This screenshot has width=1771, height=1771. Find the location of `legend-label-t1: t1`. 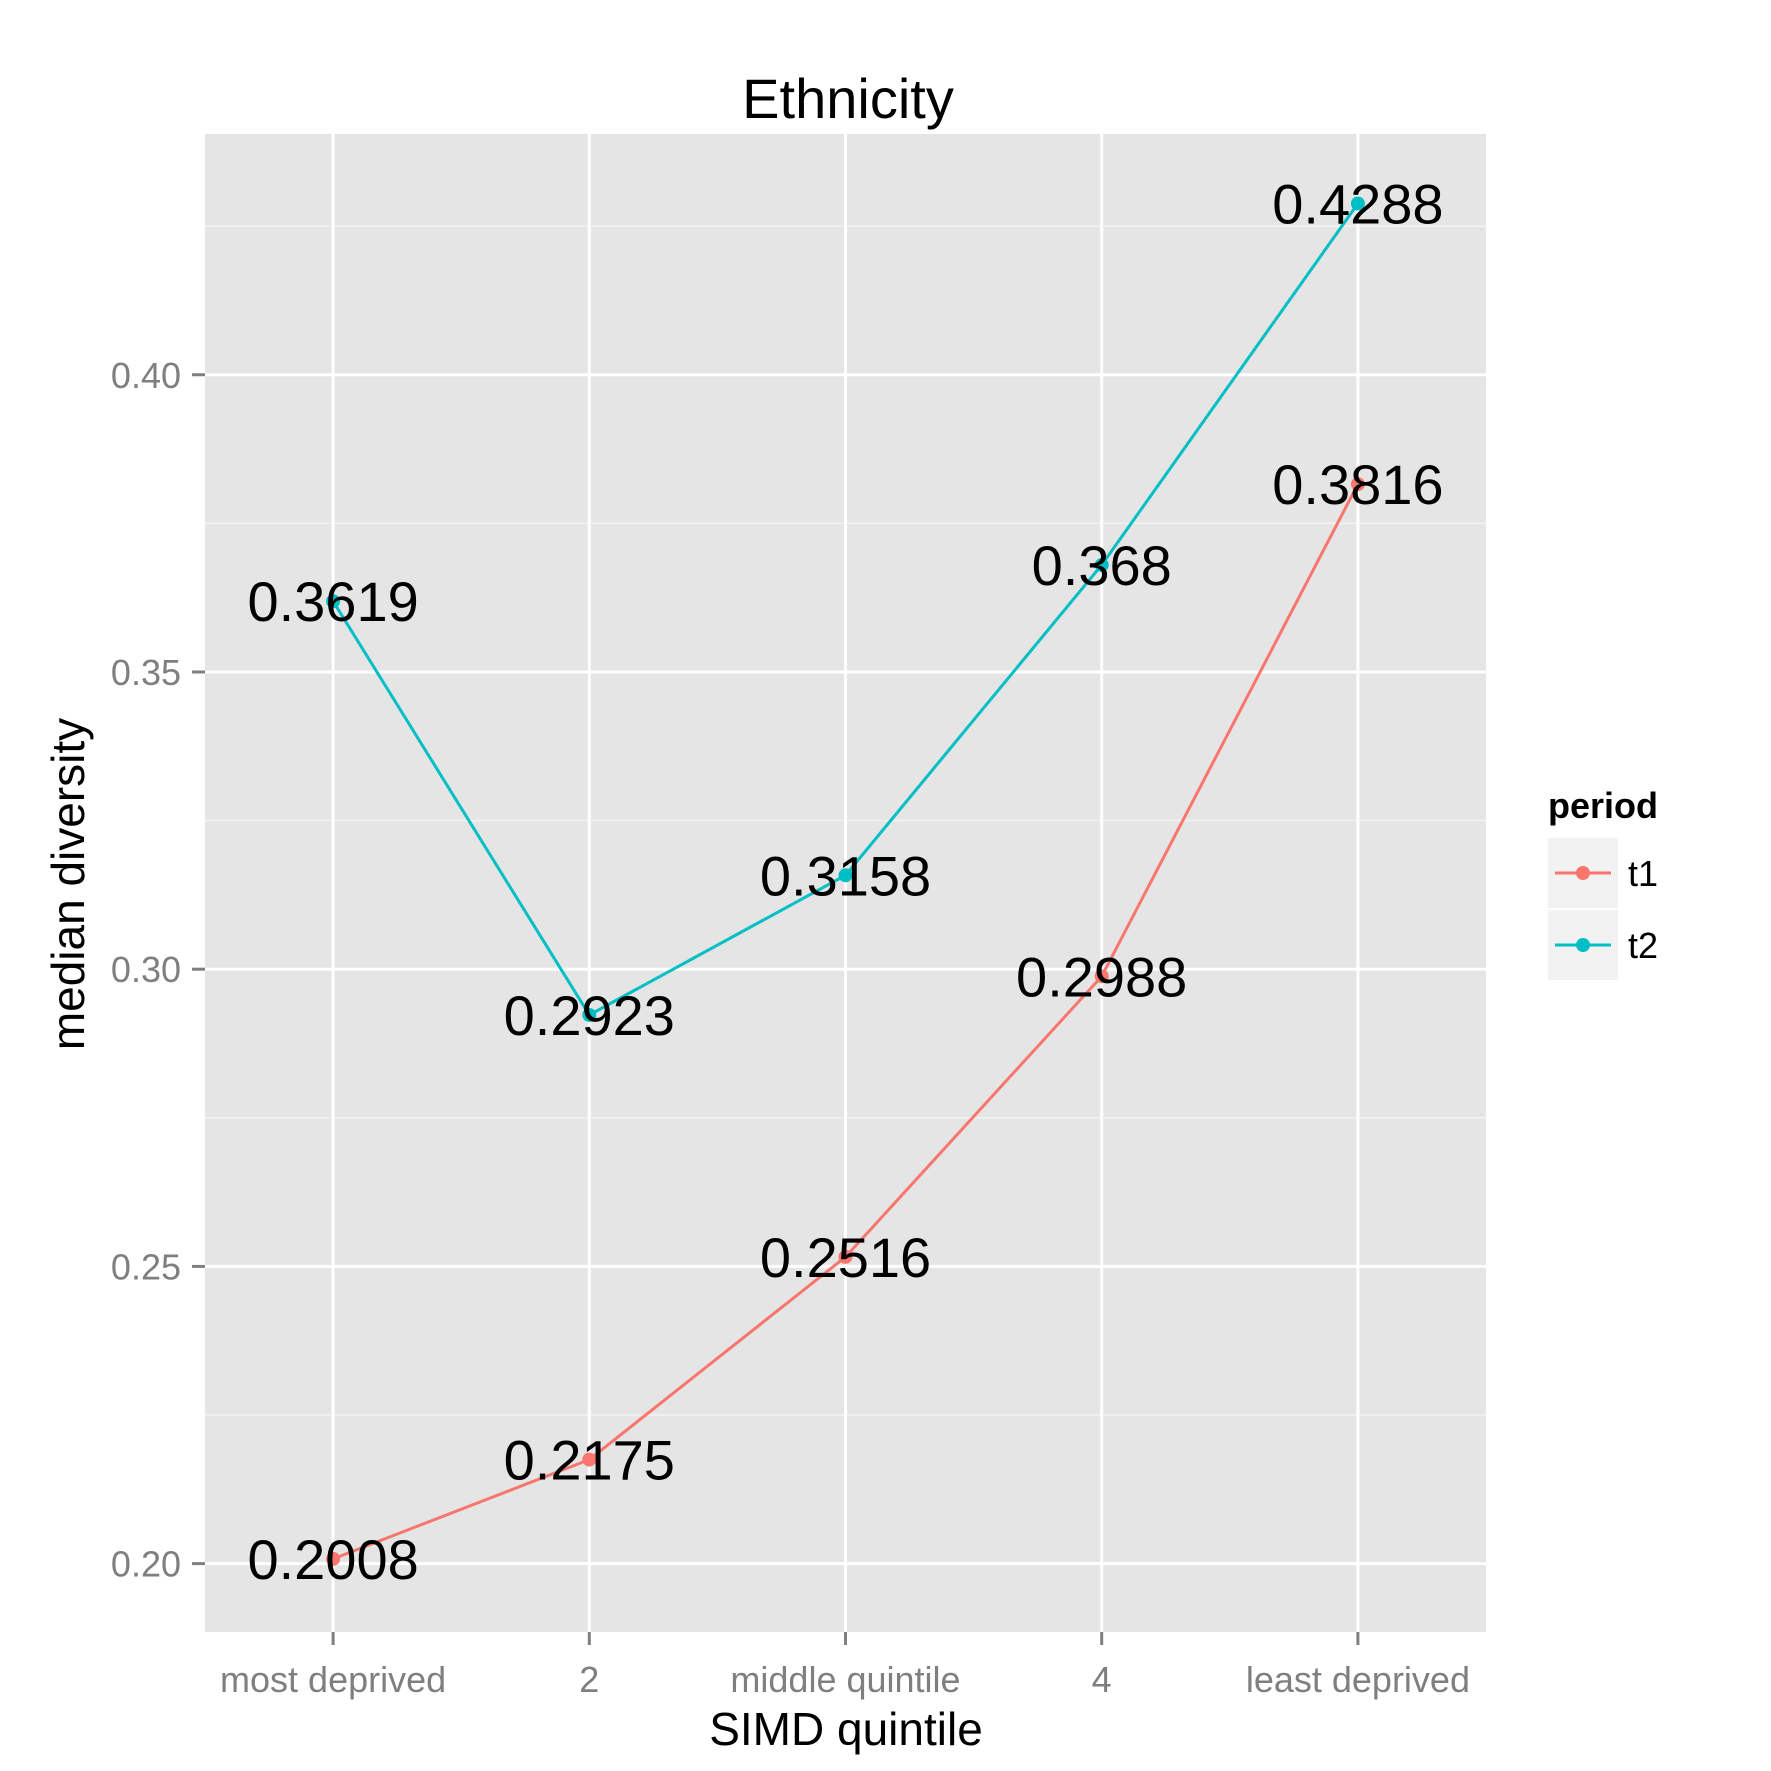

legend-label-t1: t1 is located at coordinates (1643, 873).